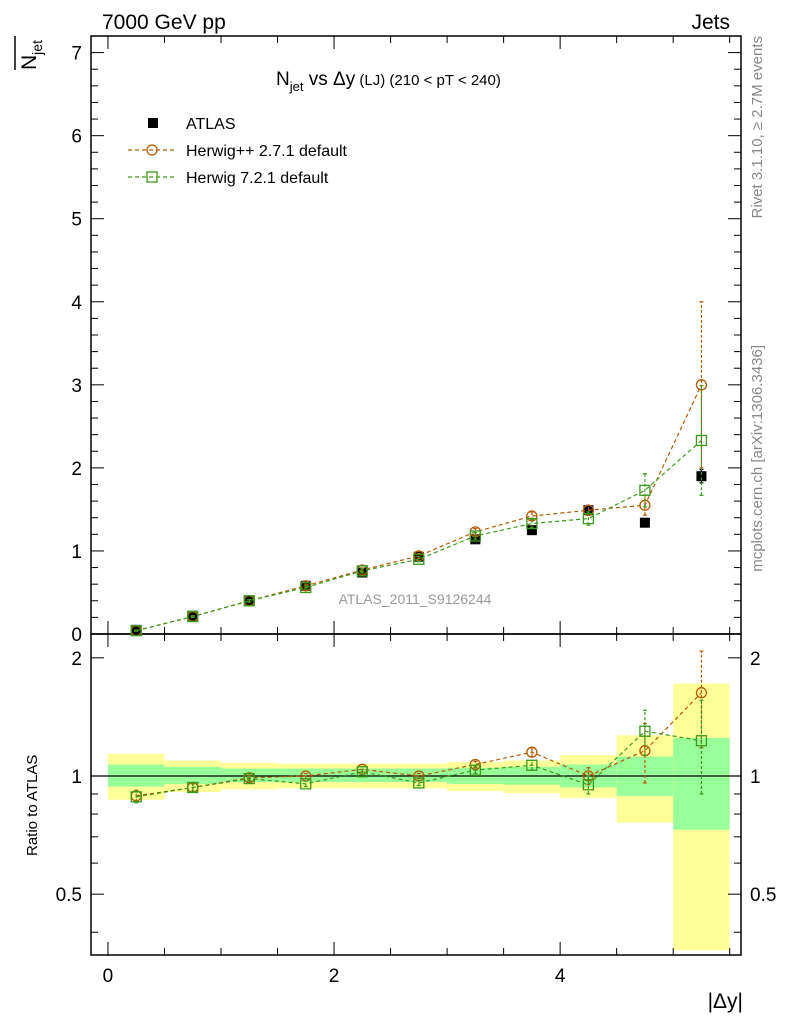 The image size is (786, 1024). Describe the element at coordinates (710, 22) in the screenshot. I see `header-right-title: Jets` at that location.